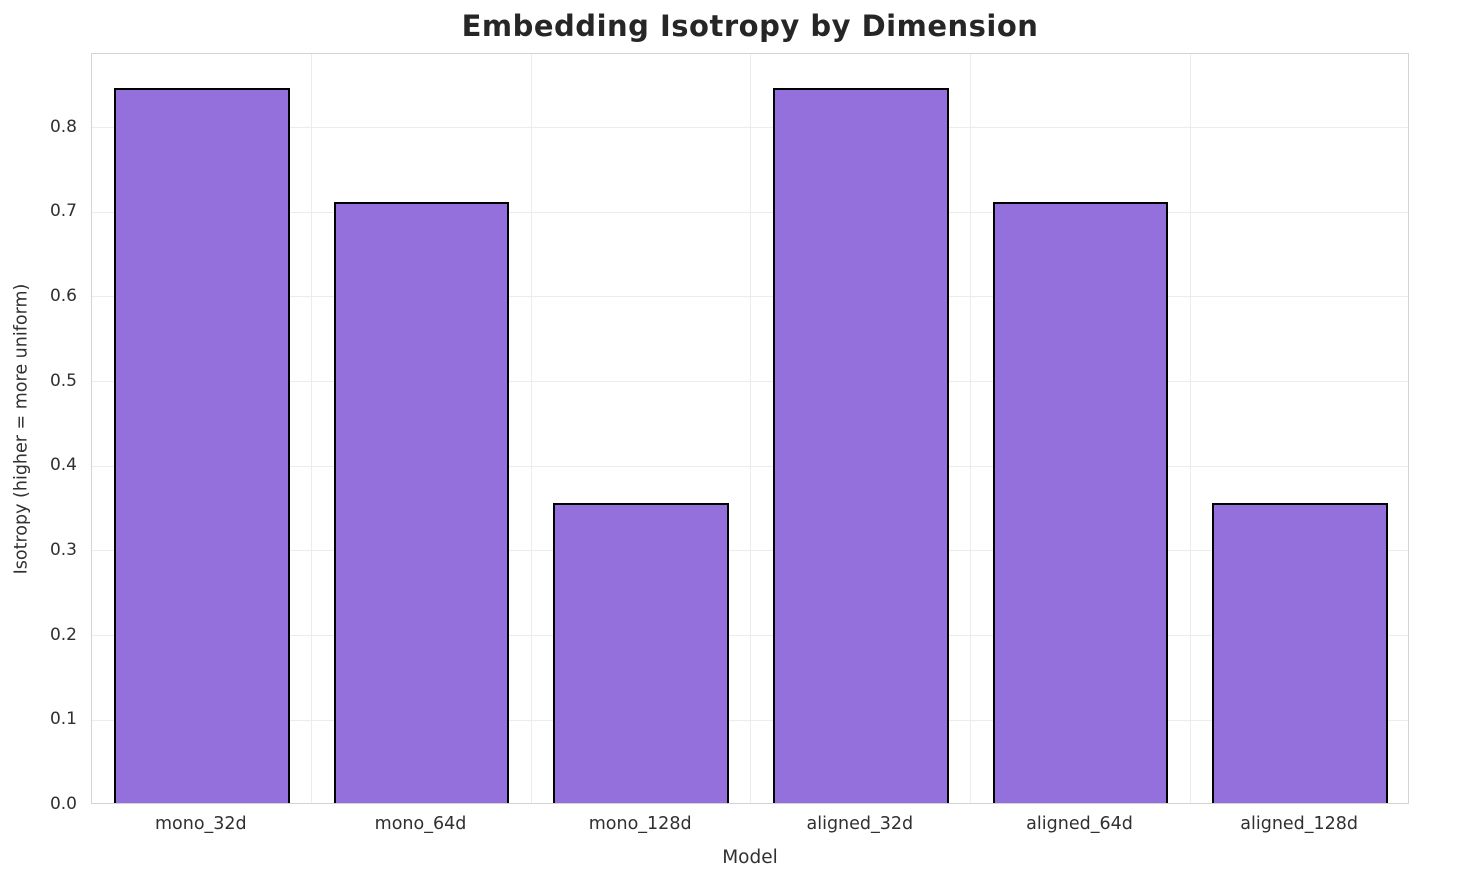 The image size is (1484, 885). Describe the element at coordinates (641, 653) in the screenshot. I see `bar-mono_128d` at that location.